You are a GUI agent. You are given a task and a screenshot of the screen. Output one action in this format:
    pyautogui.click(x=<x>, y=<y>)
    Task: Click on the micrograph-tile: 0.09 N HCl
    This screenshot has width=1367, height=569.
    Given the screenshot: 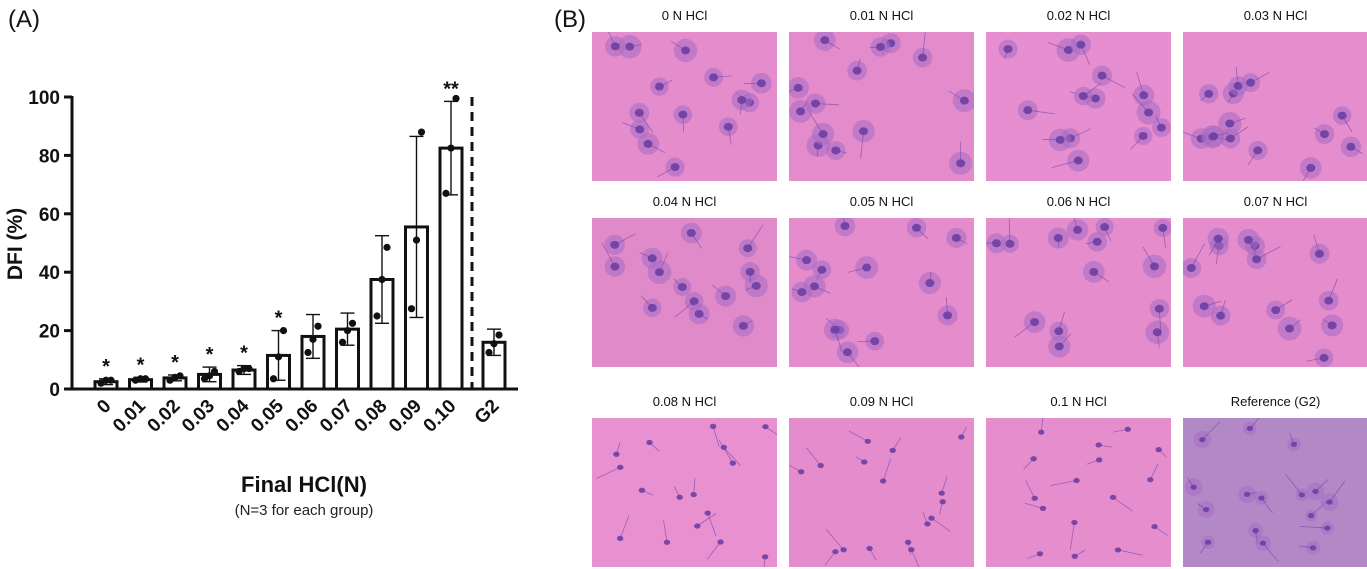 What is the action you would take?
    pyautogui.click(x=881, y=481)
    